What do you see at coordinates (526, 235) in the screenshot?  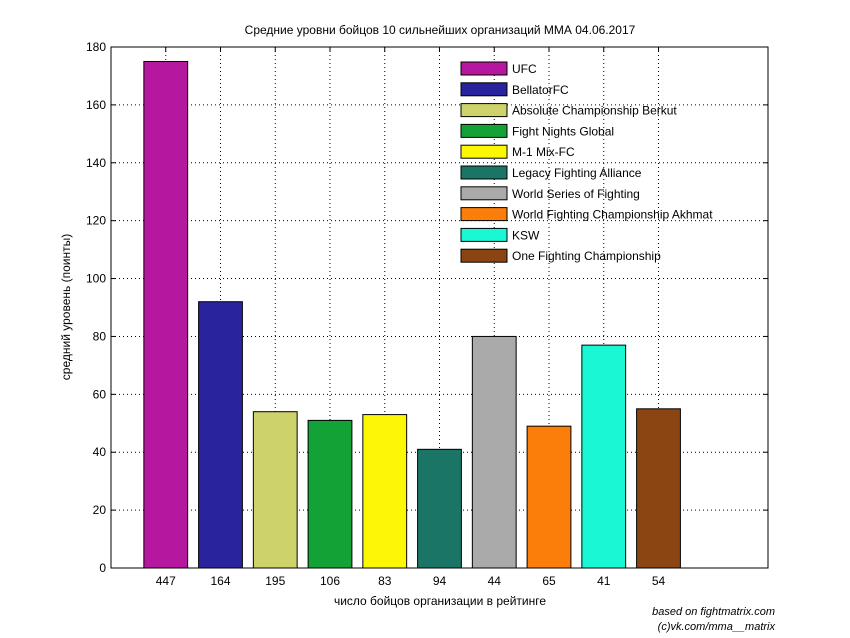 I see `legend-label: KSW` at bounding box center [526, 235].